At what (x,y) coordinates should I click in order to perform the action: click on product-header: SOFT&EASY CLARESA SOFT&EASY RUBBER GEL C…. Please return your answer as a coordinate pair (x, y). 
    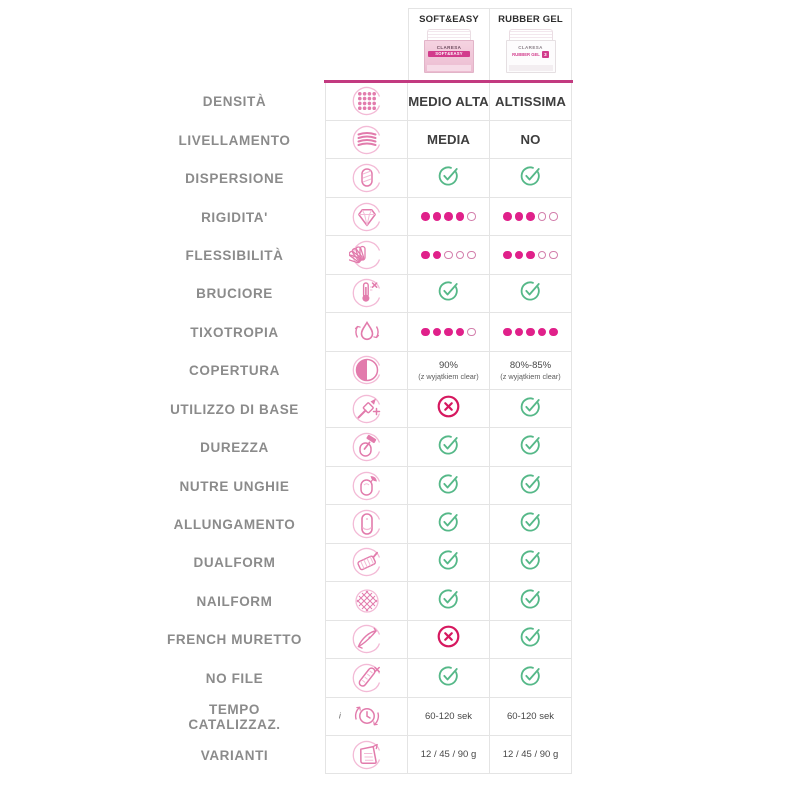
    Looking at the image, I should click on (286, 44).